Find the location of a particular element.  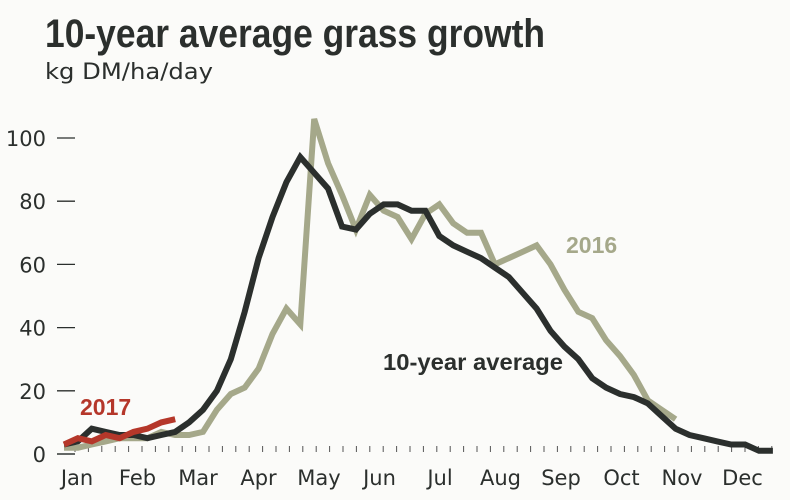

x-tick-label: Jun is located at coordinates (378, 478).